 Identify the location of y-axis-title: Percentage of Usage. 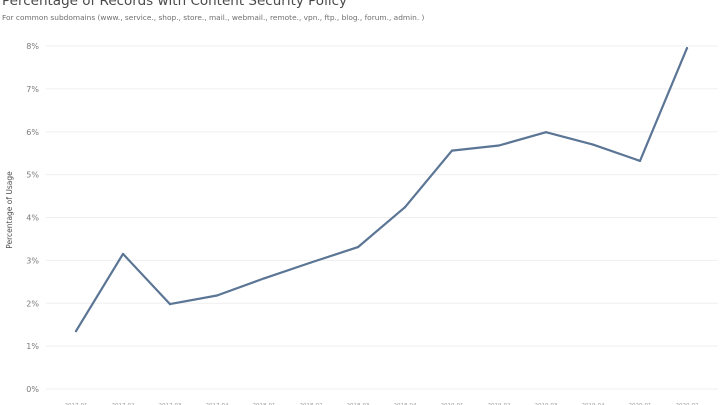
(9, 210).